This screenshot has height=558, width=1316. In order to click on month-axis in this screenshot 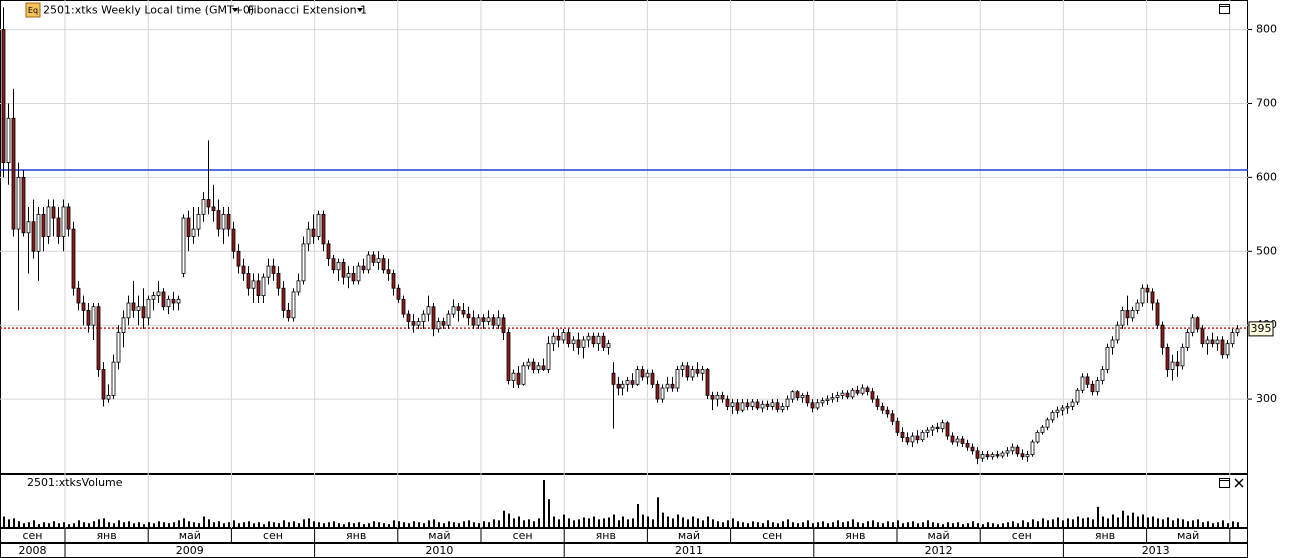, I will do `click(624, 535)`.